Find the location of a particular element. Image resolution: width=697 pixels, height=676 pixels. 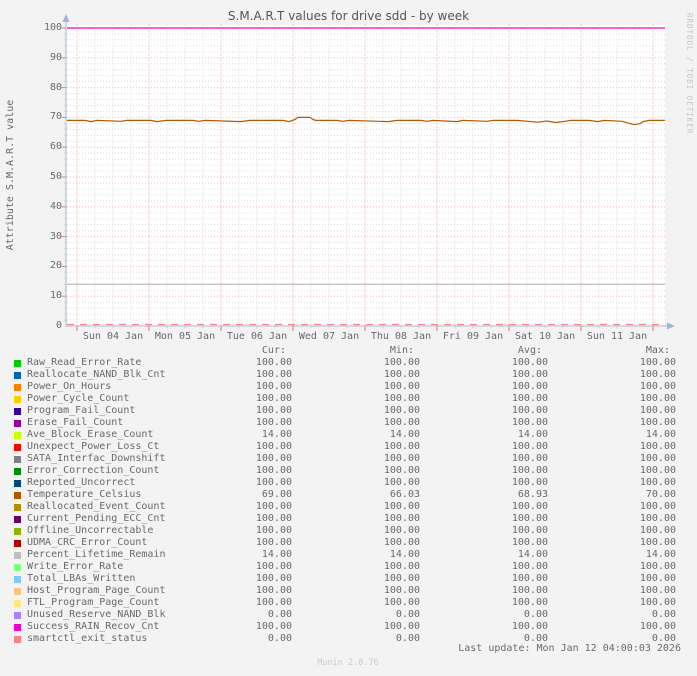

legend-label: smartctl_exit_status is located at coordinates (87, 638).